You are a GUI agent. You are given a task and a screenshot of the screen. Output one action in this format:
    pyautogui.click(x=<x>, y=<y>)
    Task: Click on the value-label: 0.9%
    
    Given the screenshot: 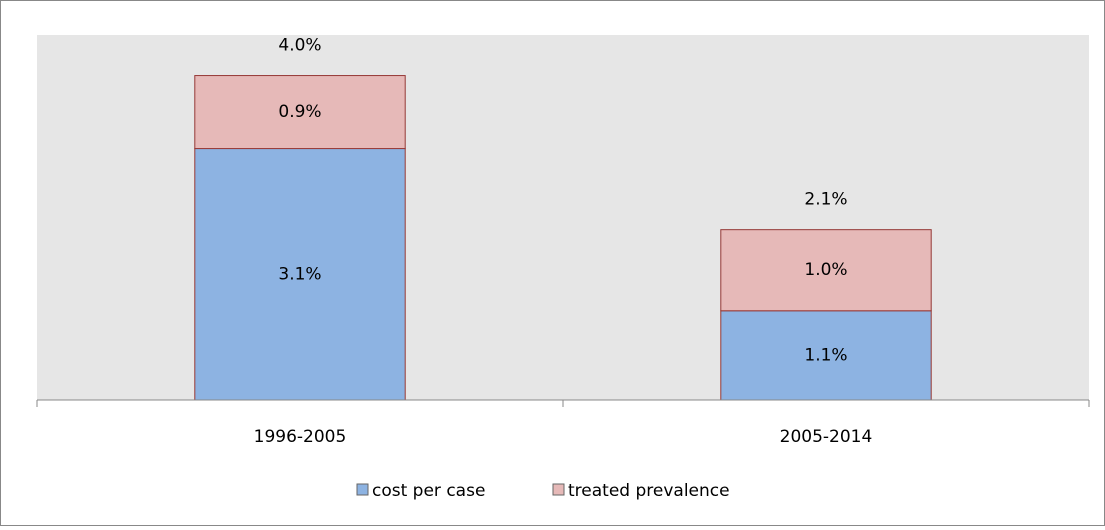 What is the action you would take?
    pyautogui.click(x=299, y=112)
    